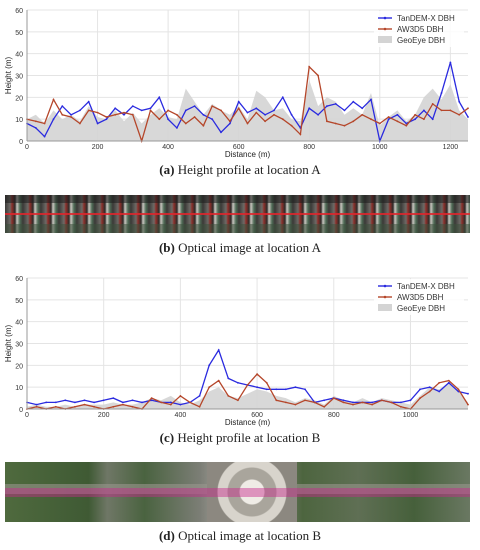  I want to click on x-tick-label: 200, so click(104, 415).